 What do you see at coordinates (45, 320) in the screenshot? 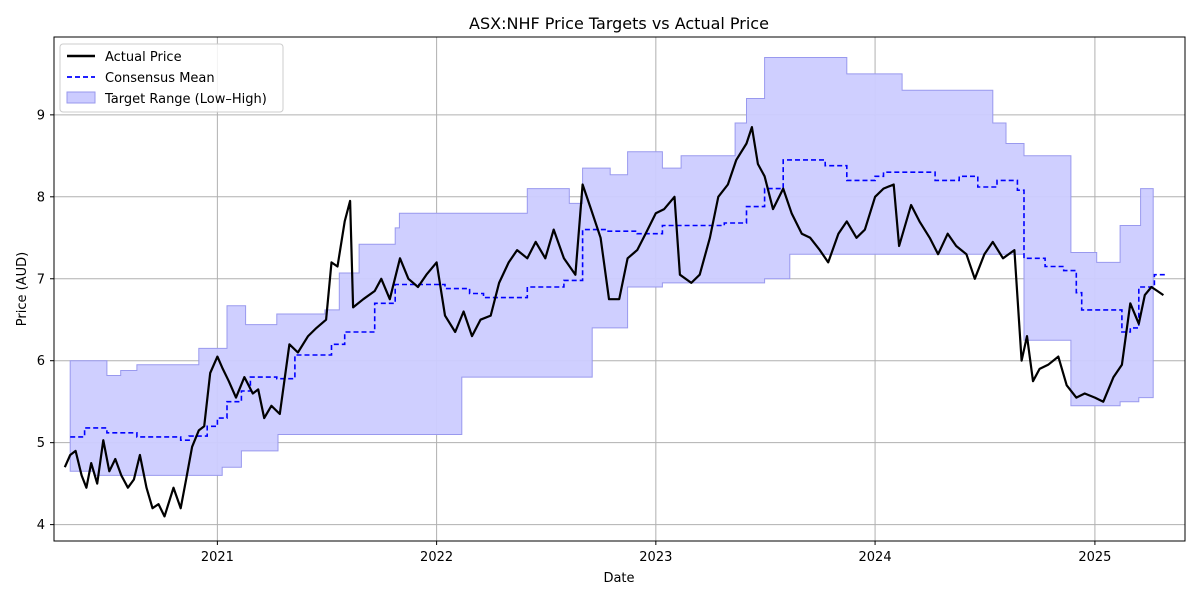
I see `y-axis-ticks: 4 5 6 7 8 9` at bounding box center [45, 320].